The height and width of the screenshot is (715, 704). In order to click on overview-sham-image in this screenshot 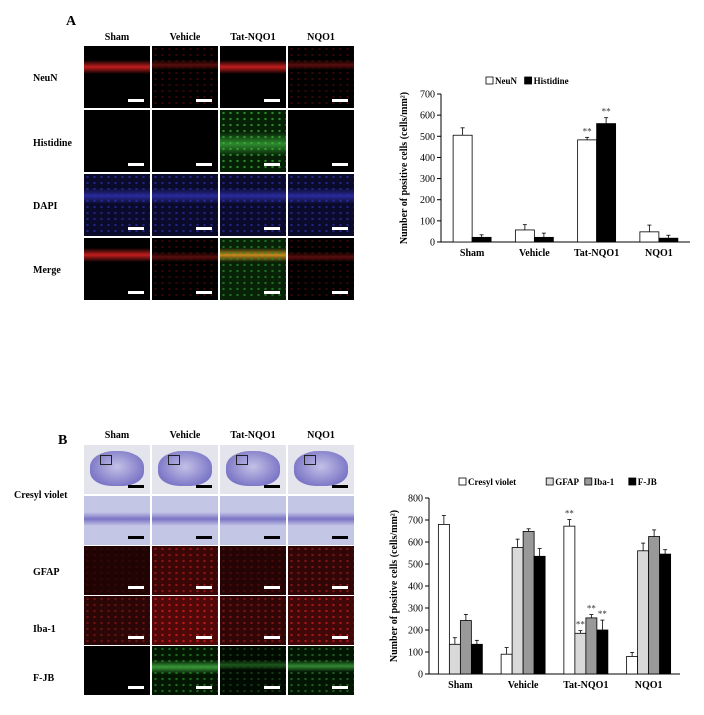, I will do `click(117, 469)`.